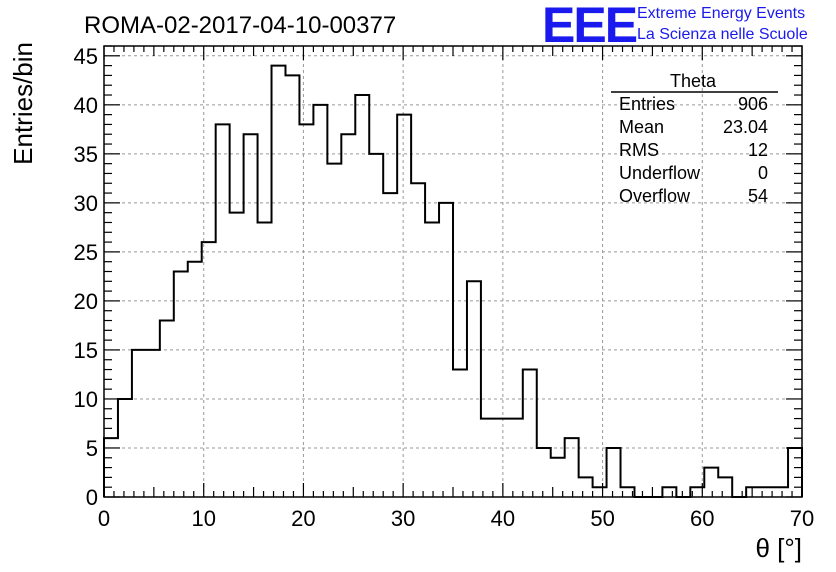 This screenshot has height=572, width=836. I want to click on stats-label: Overflow, so click(655, 196).